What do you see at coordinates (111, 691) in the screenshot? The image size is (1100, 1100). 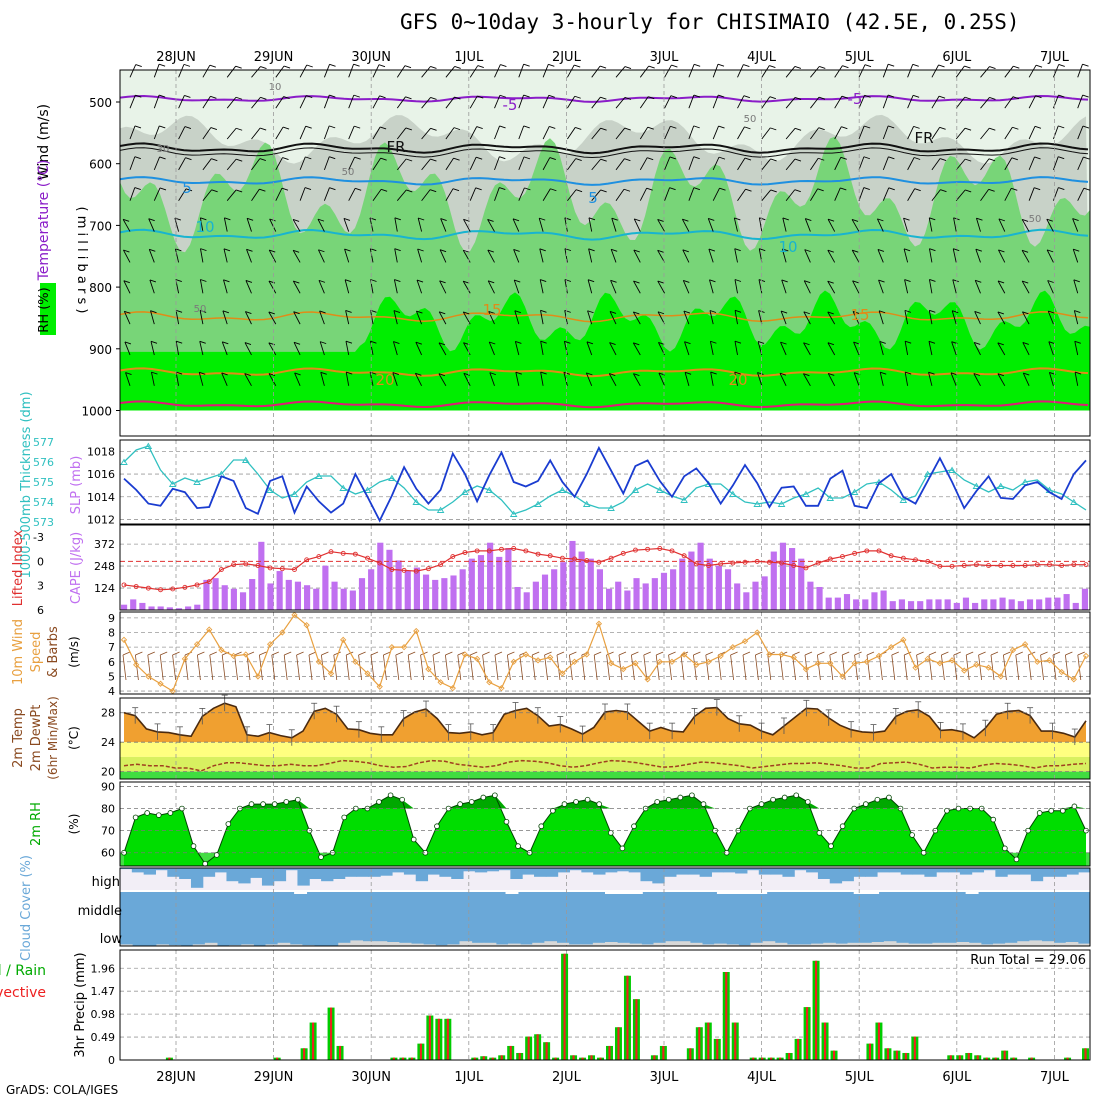 I see `wind-tick-label: 4` at bounding box center [111, 691].